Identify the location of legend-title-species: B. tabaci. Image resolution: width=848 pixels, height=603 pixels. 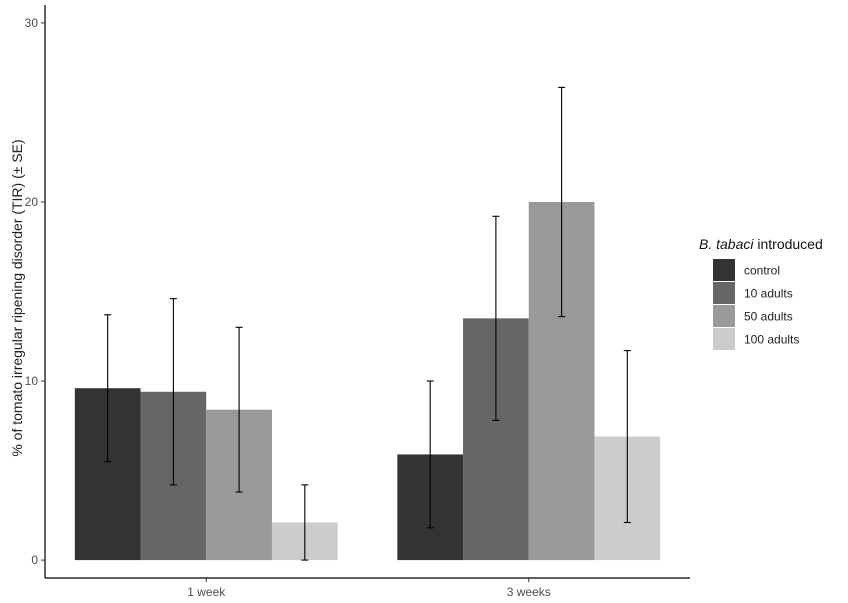
(726, 244).